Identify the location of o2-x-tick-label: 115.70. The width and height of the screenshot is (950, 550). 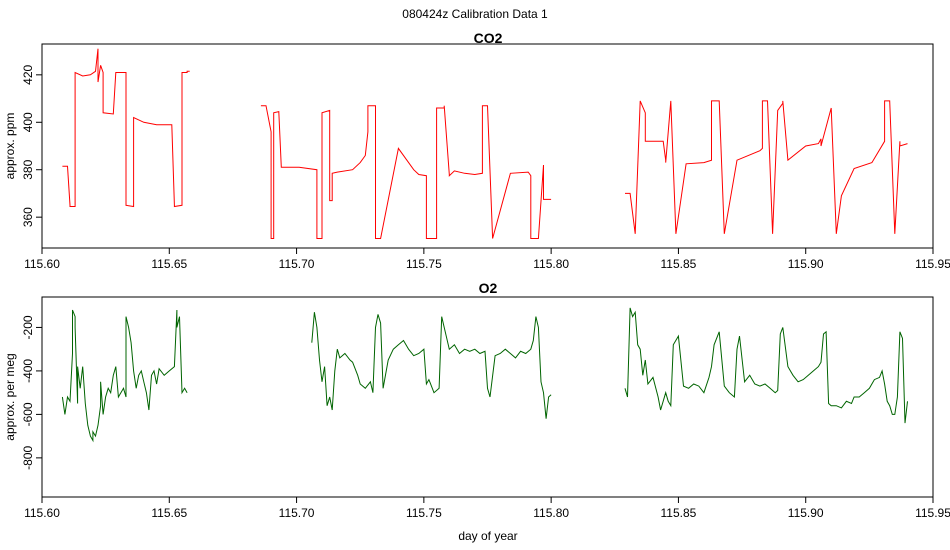
(297, 513).